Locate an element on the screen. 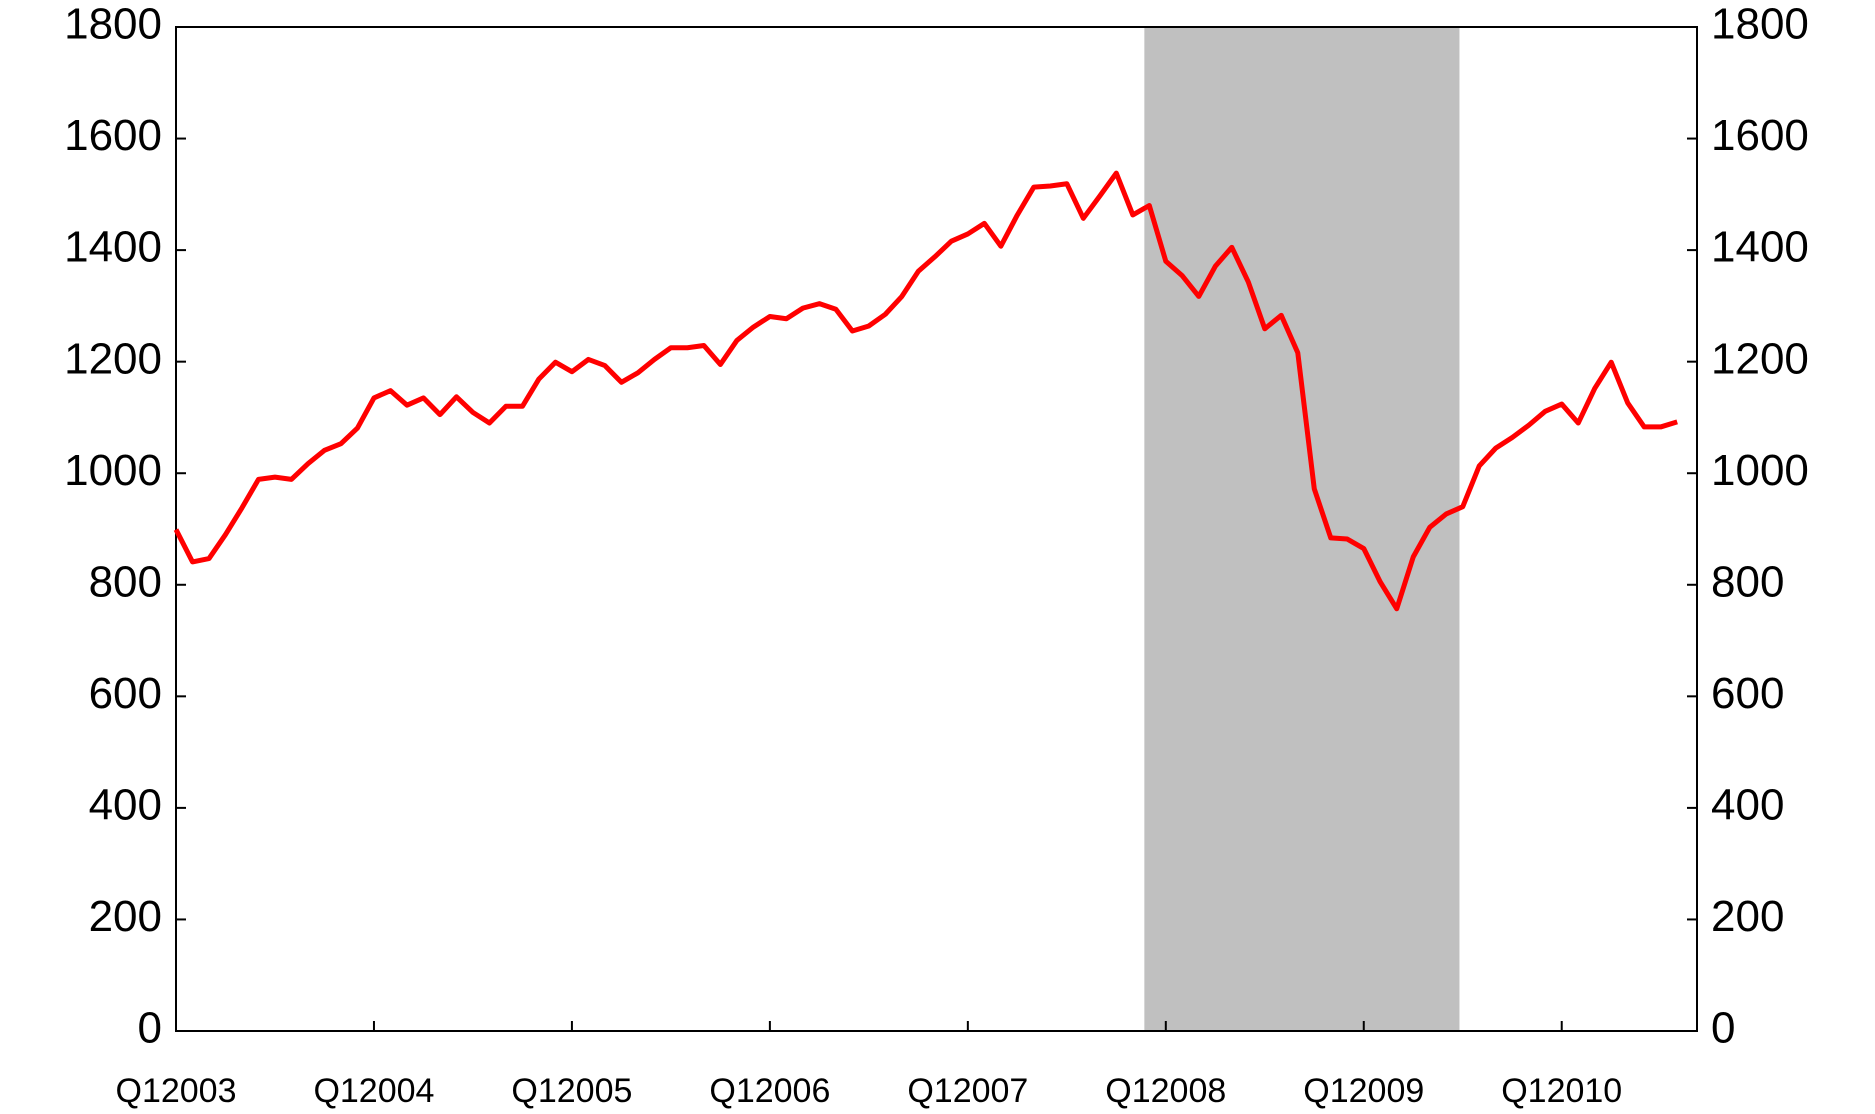 This screenshot has width=1875, height=1114. x-tick-label: Q12008 is located at coordinates (1165, 1091).